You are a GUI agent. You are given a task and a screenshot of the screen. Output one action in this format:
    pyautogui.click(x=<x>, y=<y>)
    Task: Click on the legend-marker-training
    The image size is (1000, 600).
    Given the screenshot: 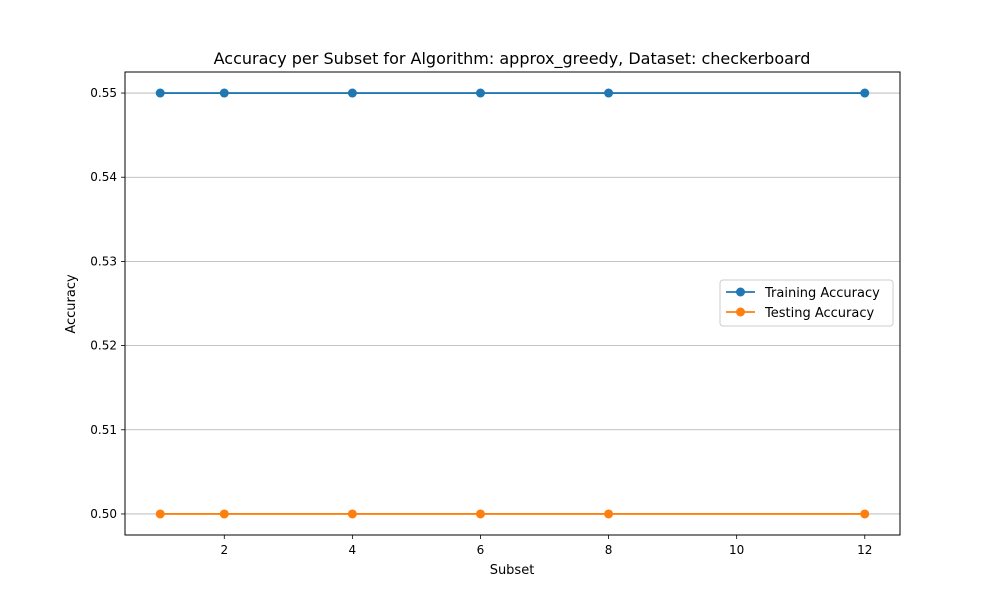 What is the action you would take?
    pyautogui.click(x=740, y=292)
    